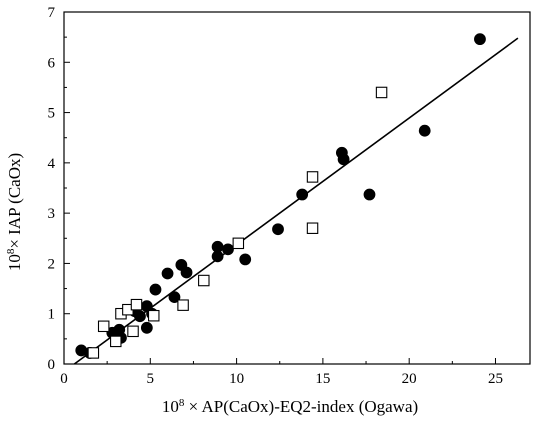 This screenshot has height=425, width=536. Describe the element at coordinates (52, 164) in the screenshot. I see `y-tick-label: 4` at that location.